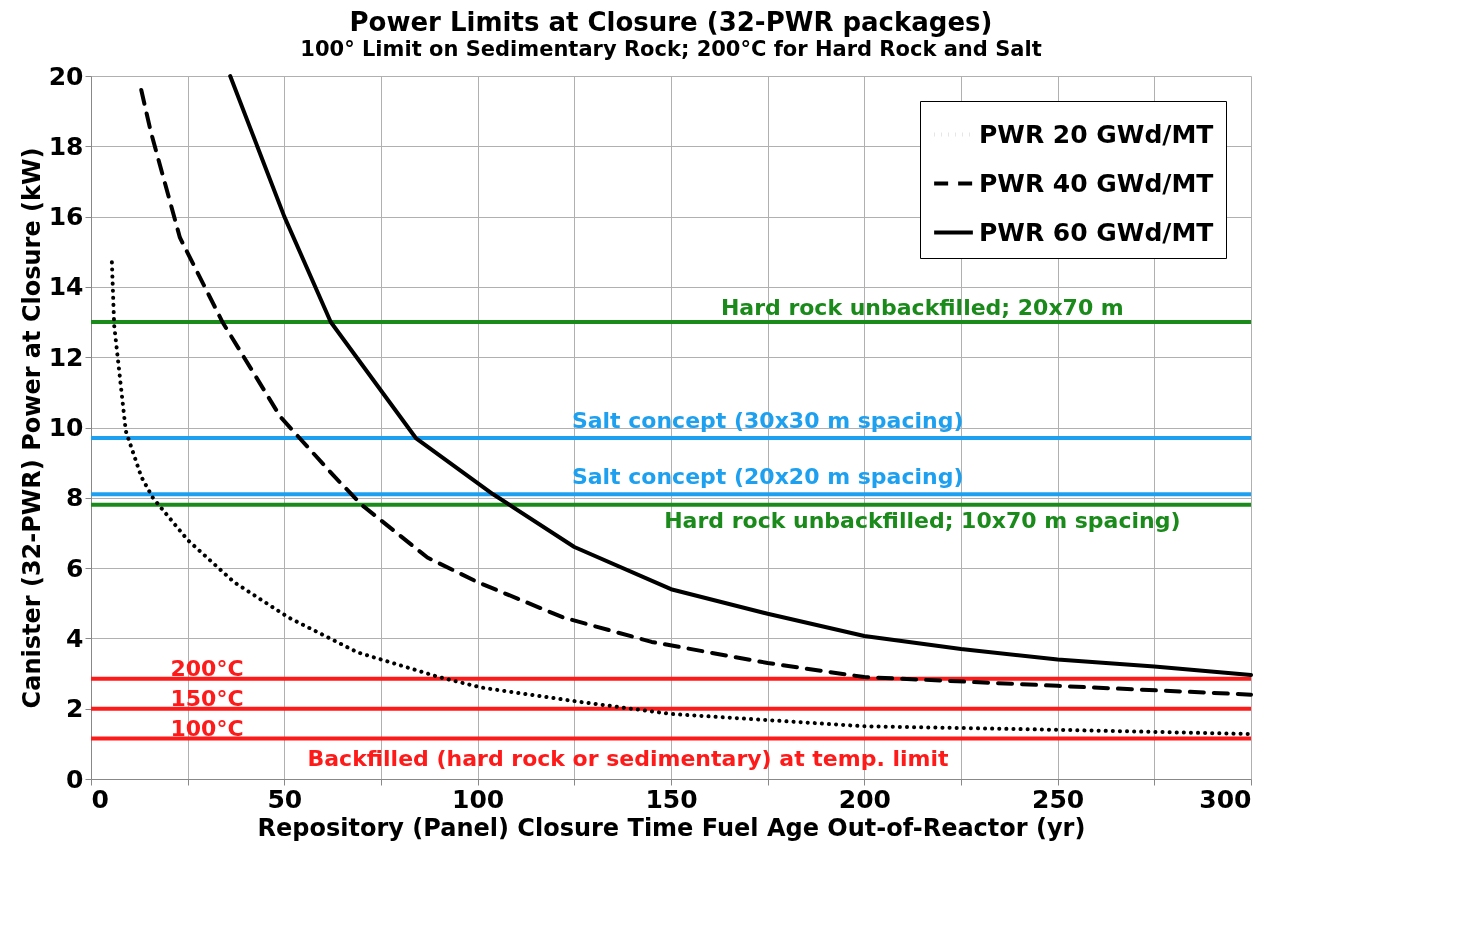 Image resolution: width=1464 pixels, height=938 pixels. What do you see at coordinates (31, 428) in the screenshot?
I see `y-axis-title: Canister (32-PWR) Power at Closure (kW)` at bounding box center [31, 428].